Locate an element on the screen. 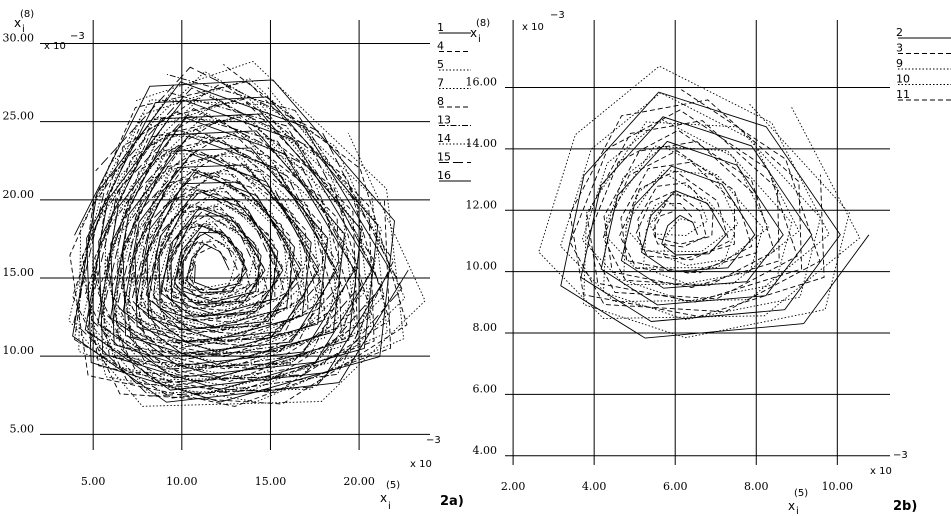  legend-label-13: 13 is located at coordinates (444, 120).